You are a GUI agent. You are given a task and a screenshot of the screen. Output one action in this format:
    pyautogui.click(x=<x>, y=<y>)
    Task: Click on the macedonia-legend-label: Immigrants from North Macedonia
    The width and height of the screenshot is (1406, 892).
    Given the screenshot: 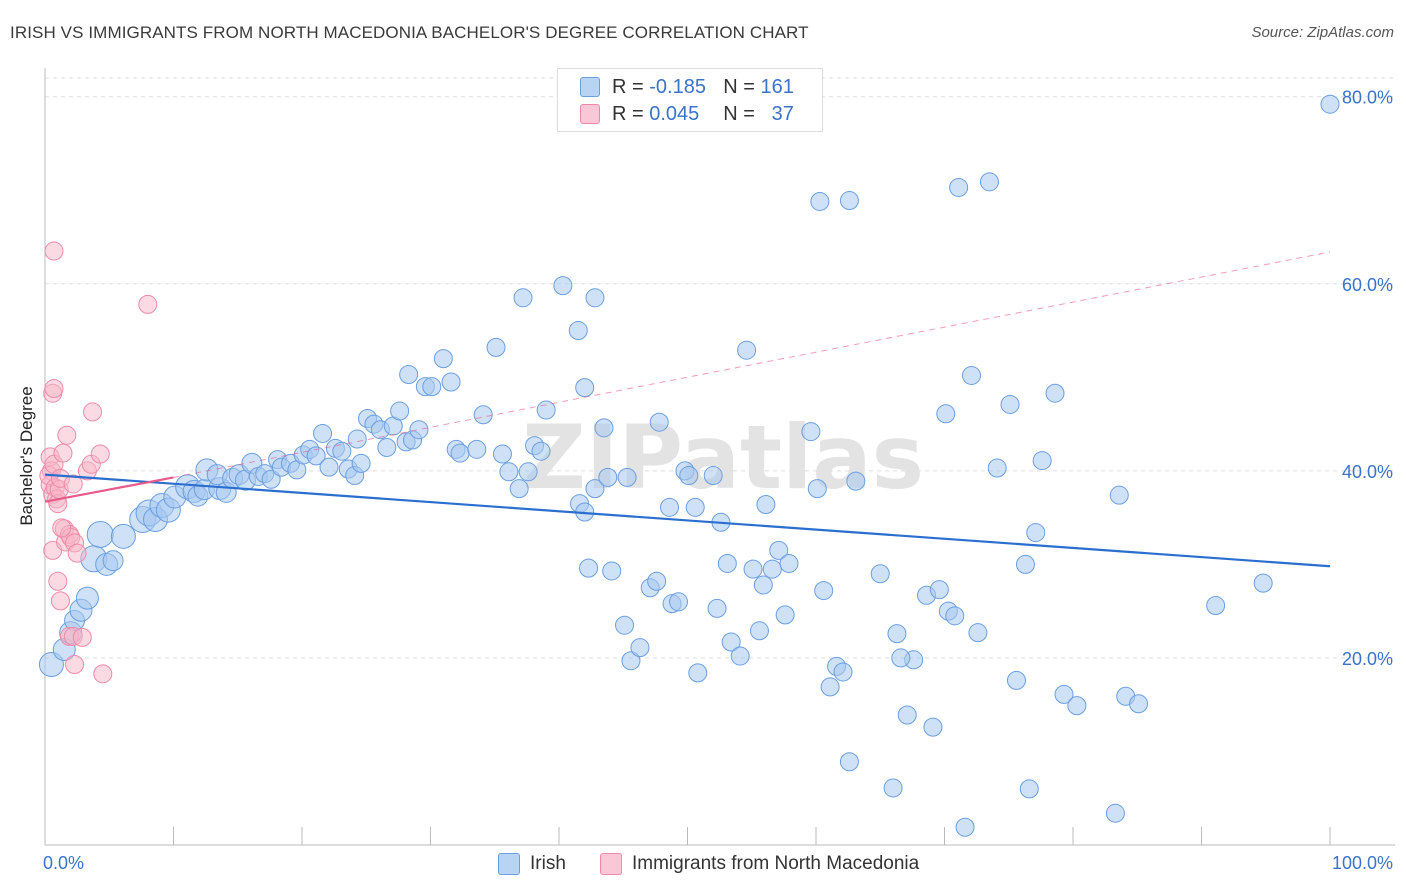 What is the action you would take?
    pyautogui.click(x=776, y=863)
    